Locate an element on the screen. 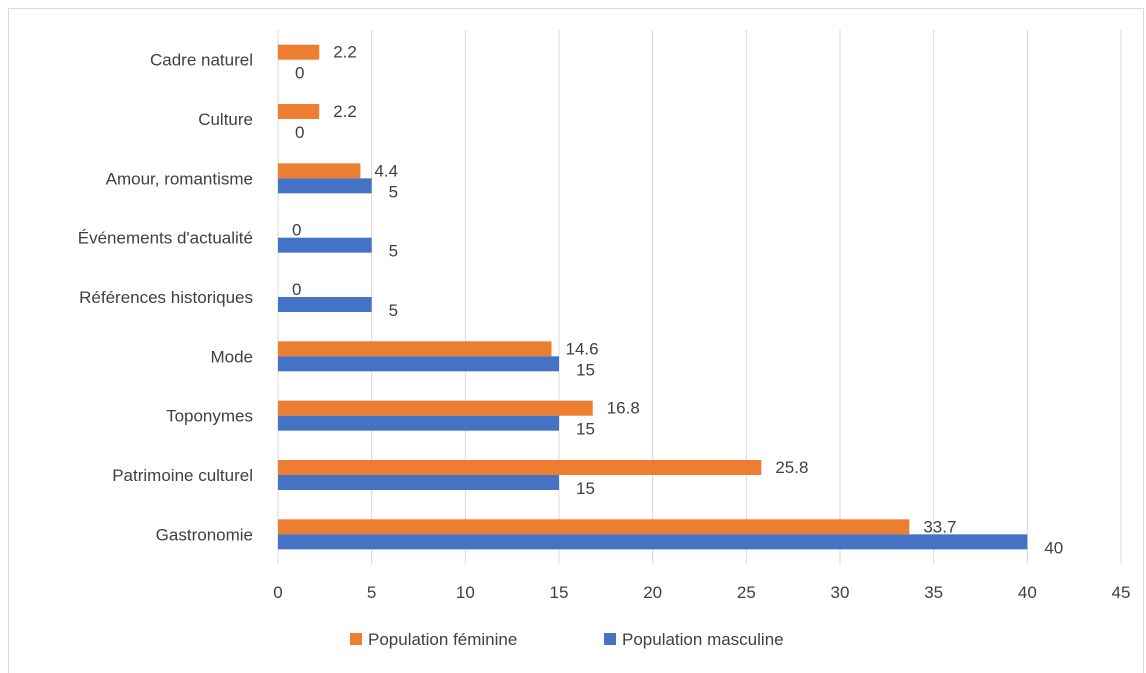  data-label-masculine: 40 is located at coordinates (1053, 547).